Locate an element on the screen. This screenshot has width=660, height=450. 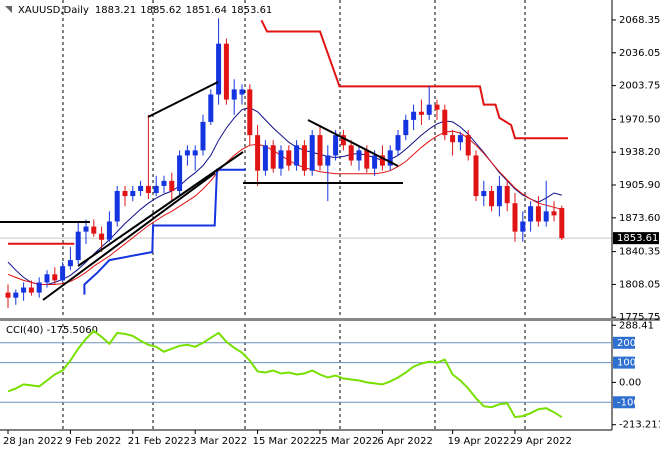
y-tick-label: 1970.50 is located at coordinates (639, 119).